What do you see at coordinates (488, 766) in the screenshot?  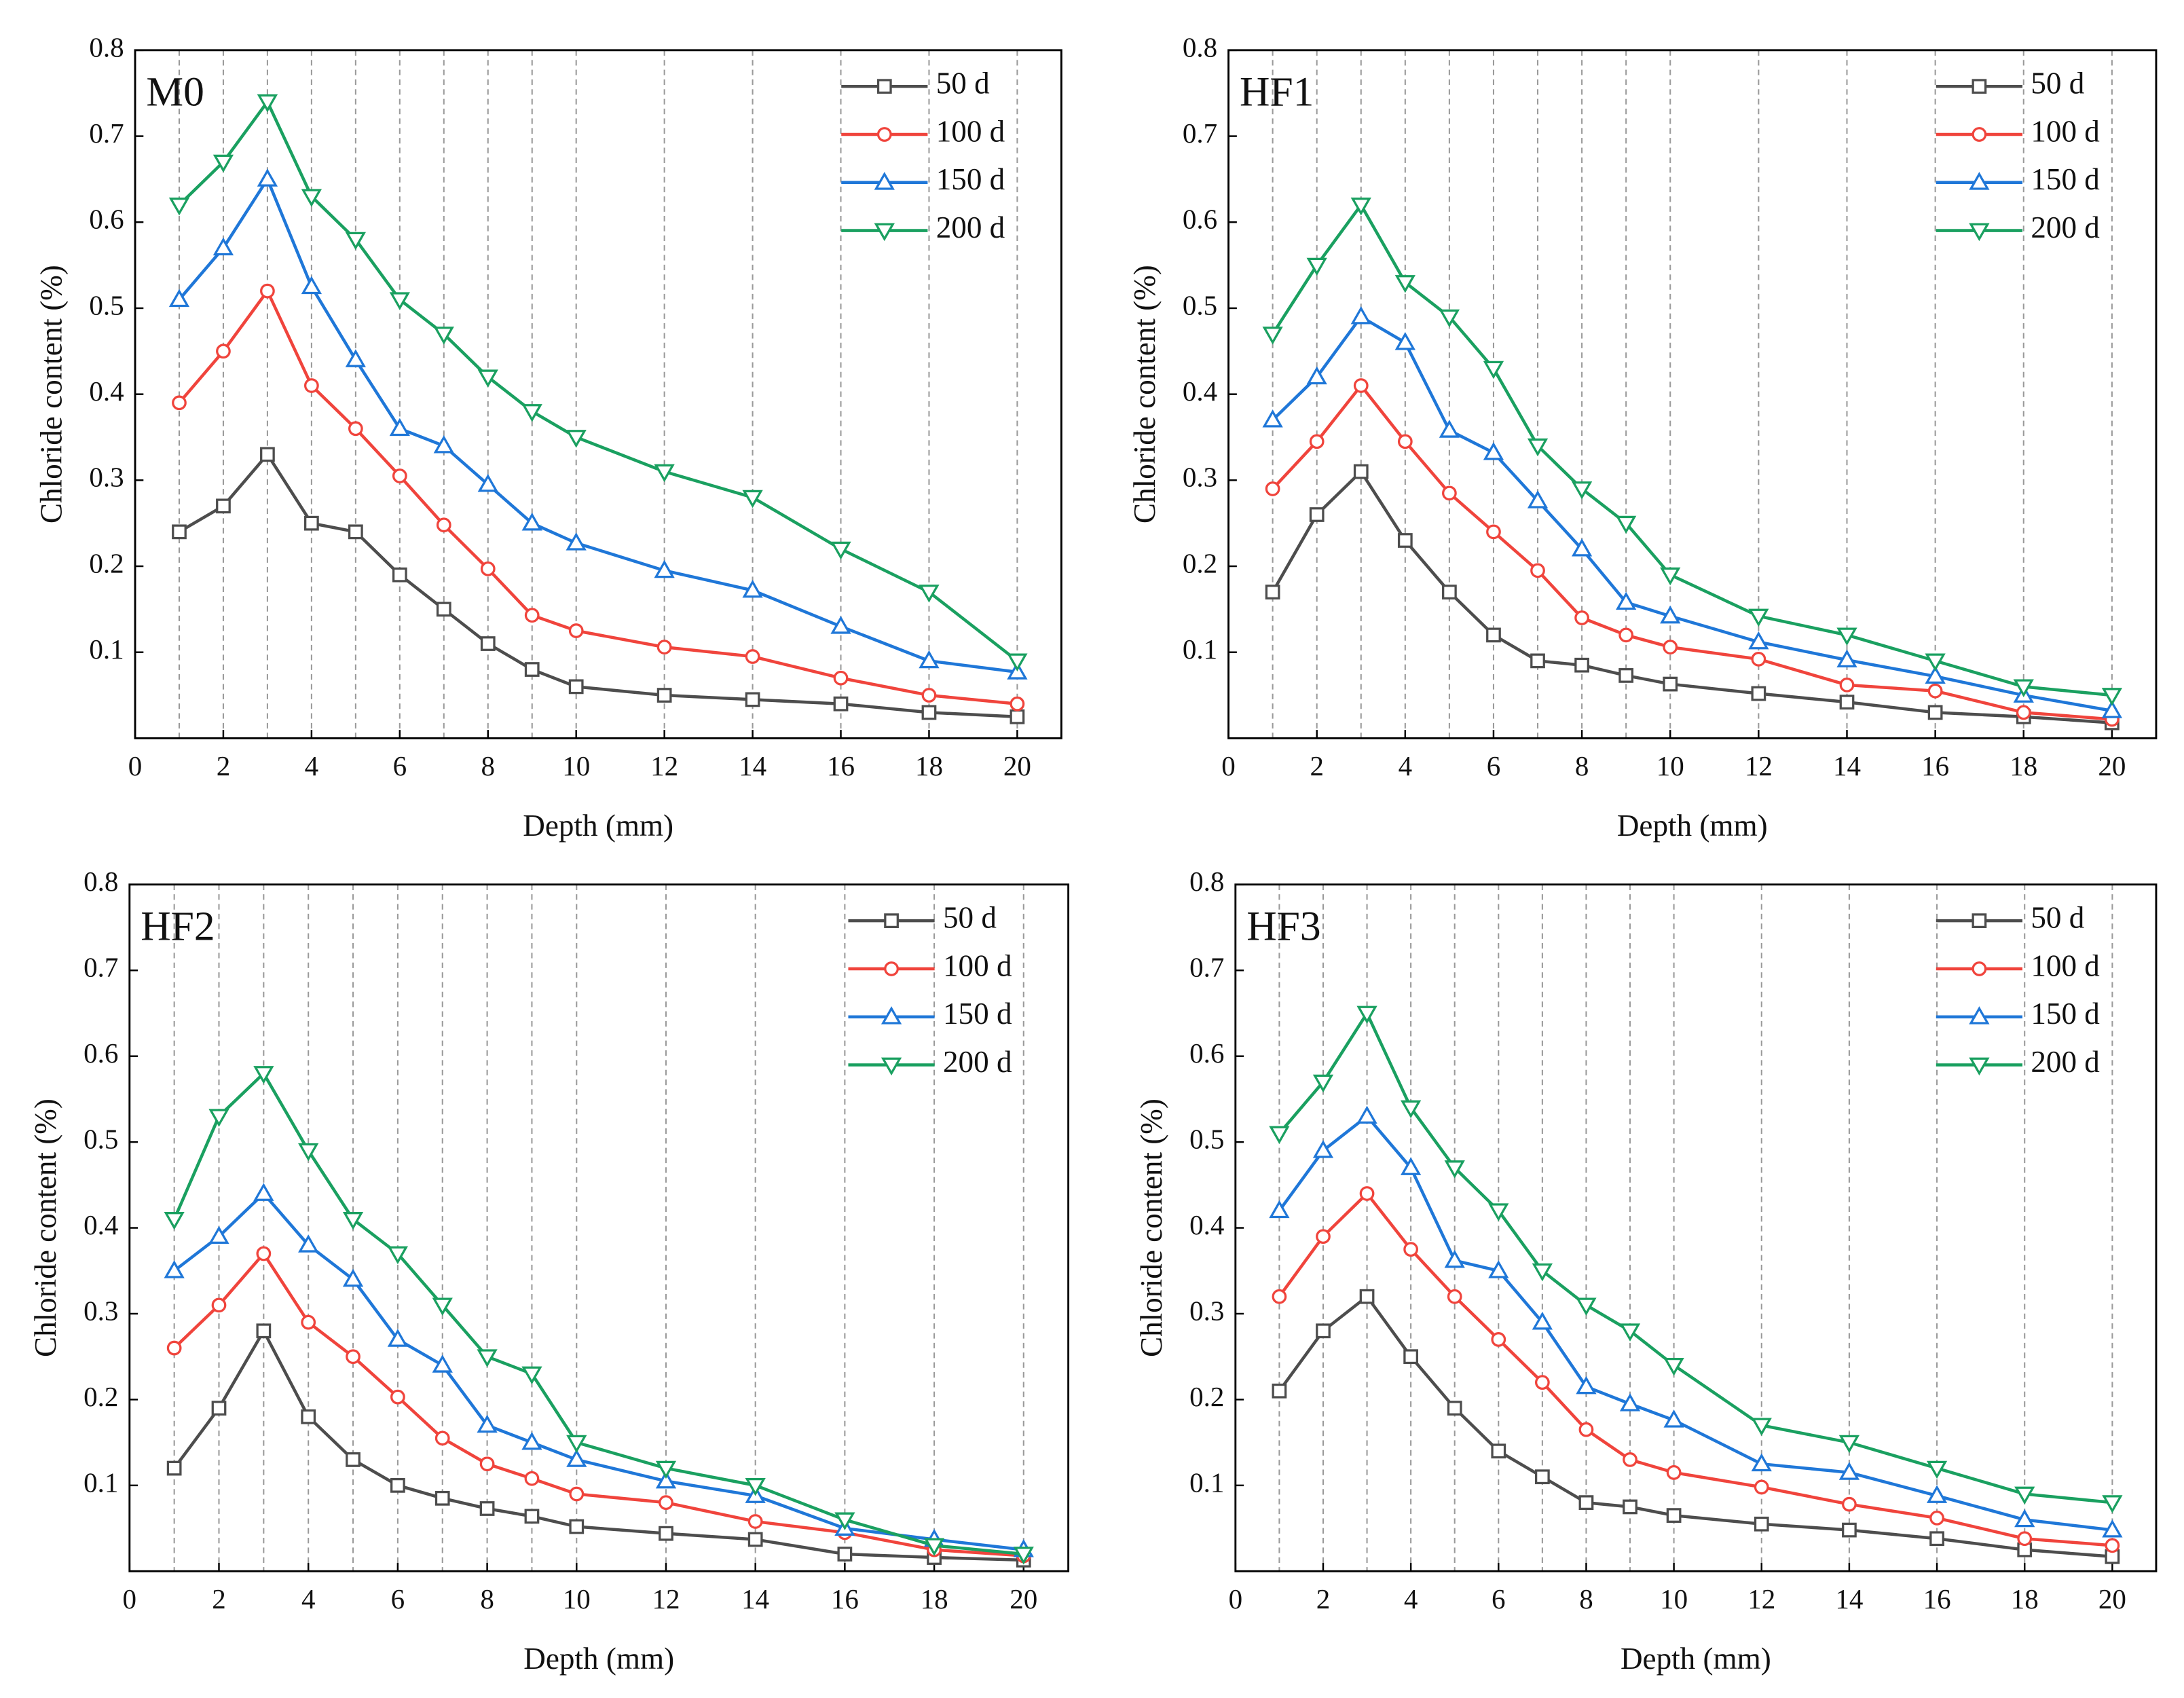 I see `x-tick-label: 8` at bounding box center [488, 766].